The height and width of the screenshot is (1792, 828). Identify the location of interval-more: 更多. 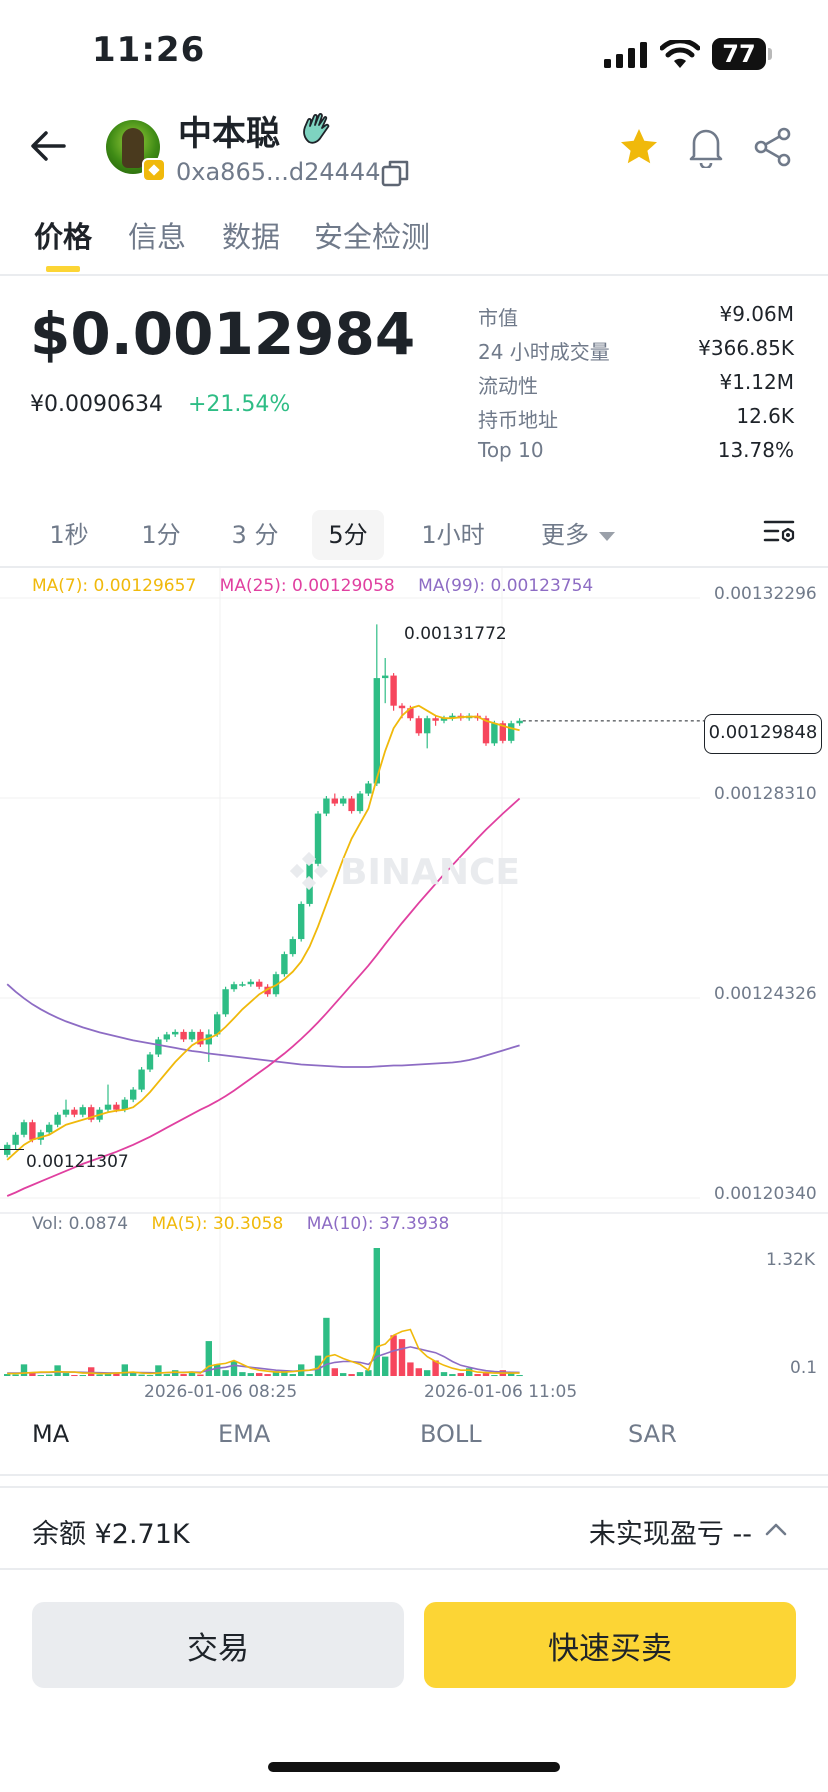
(578, 535).